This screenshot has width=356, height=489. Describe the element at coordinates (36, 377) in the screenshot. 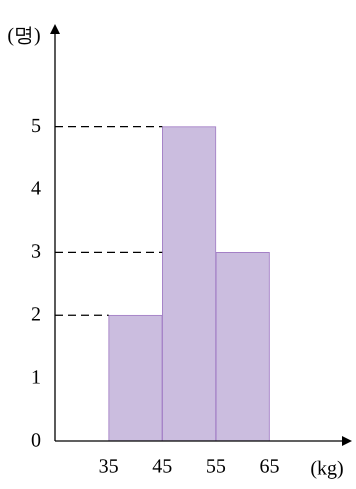

I see `y-tick-label: 1` at that location.